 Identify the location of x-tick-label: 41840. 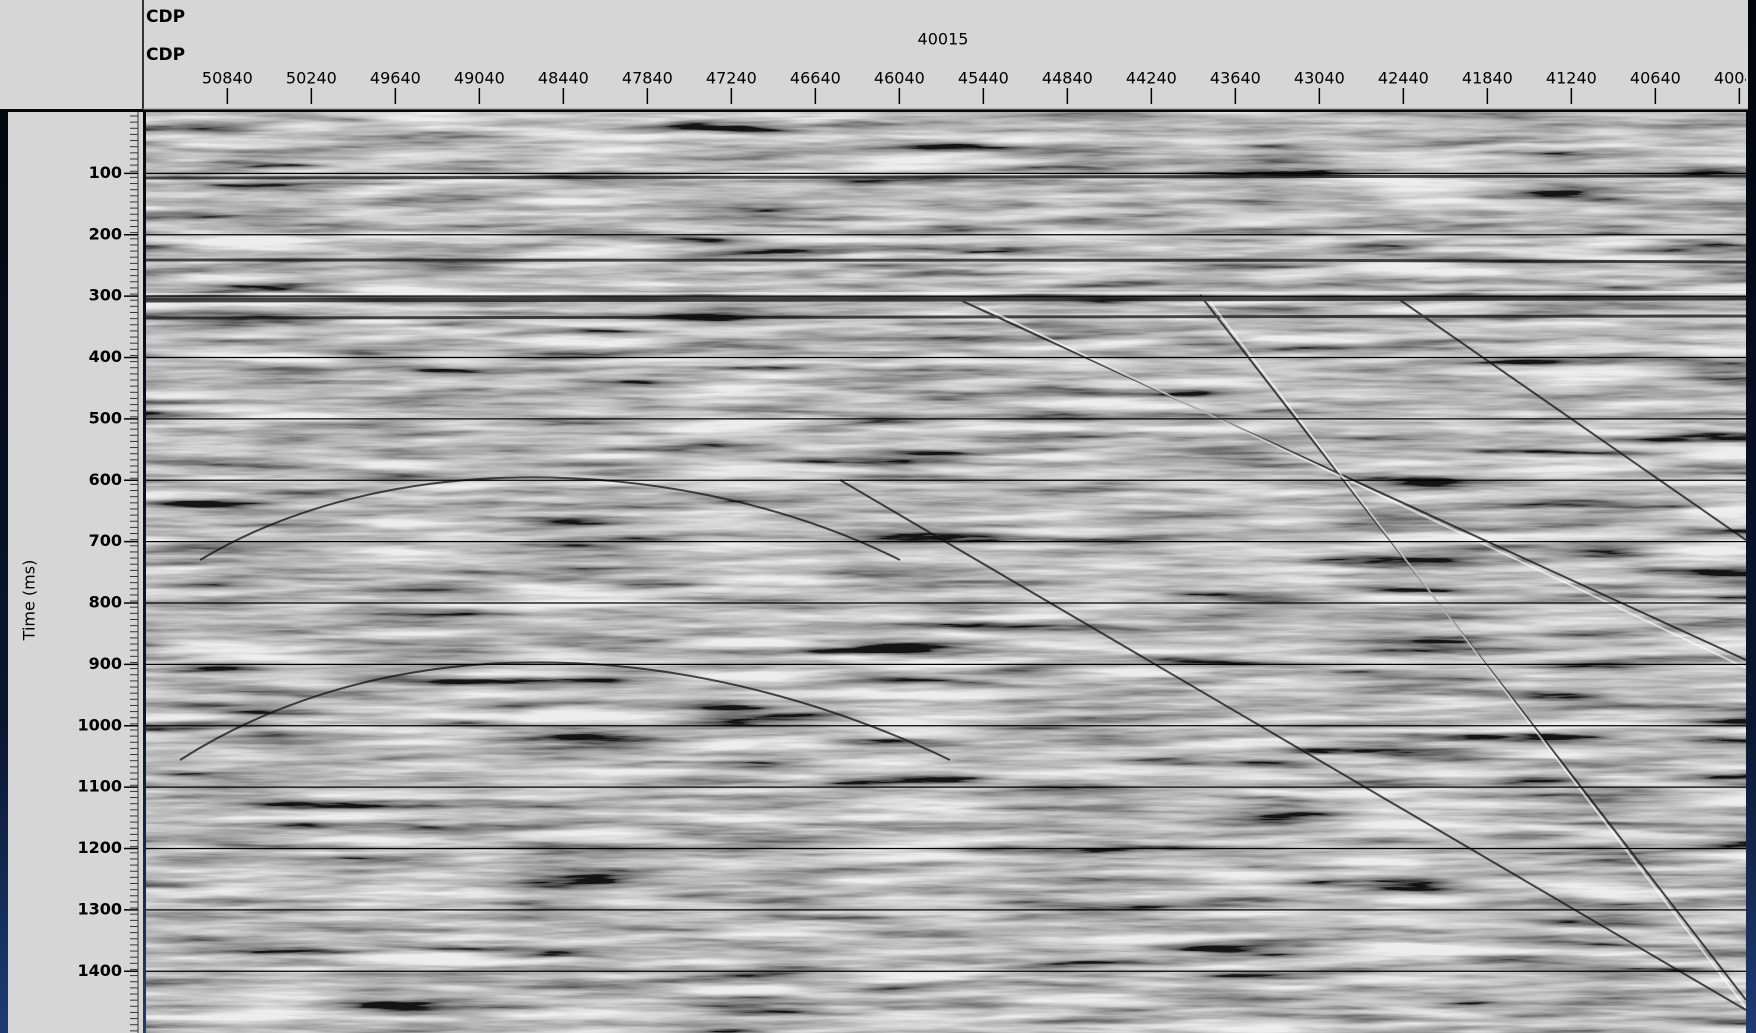
(1487, 78).